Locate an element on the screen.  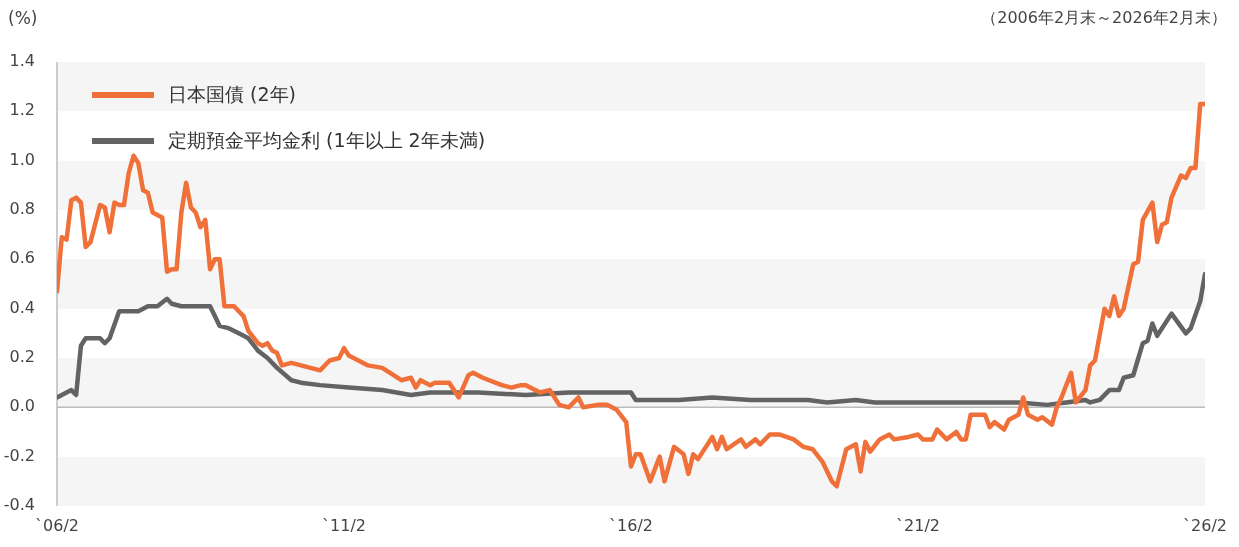
y-tick-label: 1.4 is located at coordinates (22, 61).